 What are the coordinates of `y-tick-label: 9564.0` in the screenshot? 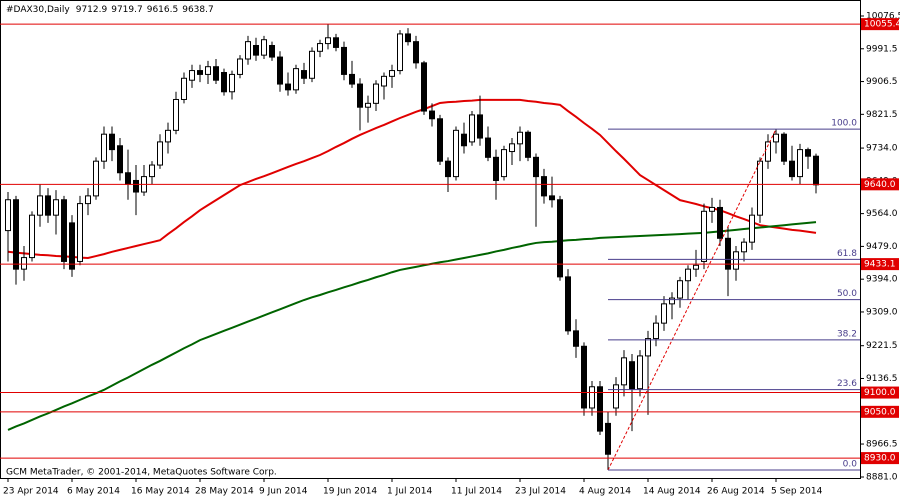 It's located at (882, 214).